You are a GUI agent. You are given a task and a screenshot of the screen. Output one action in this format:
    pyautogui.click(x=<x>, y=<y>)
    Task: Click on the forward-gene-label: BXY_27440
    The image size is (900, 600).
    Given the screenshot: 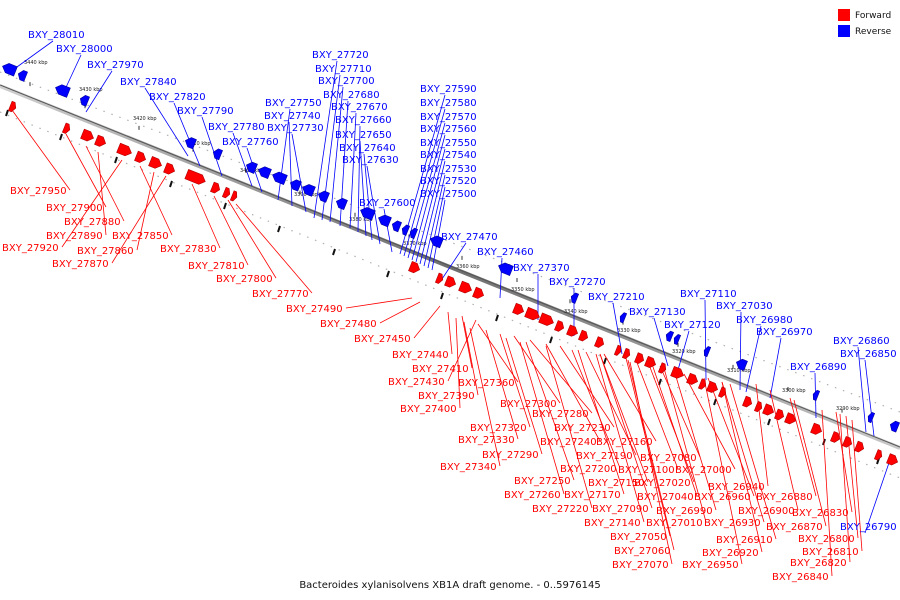 What is the action you would take?
    pyautogui.click(x=420, y=355)
    